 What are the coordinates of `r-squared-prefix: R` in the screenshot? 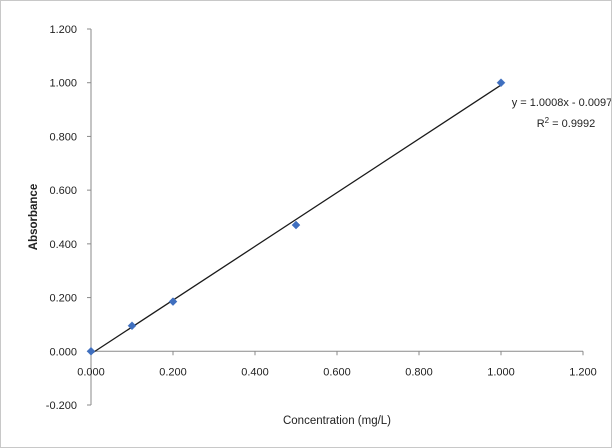 It's located at (541, 124).